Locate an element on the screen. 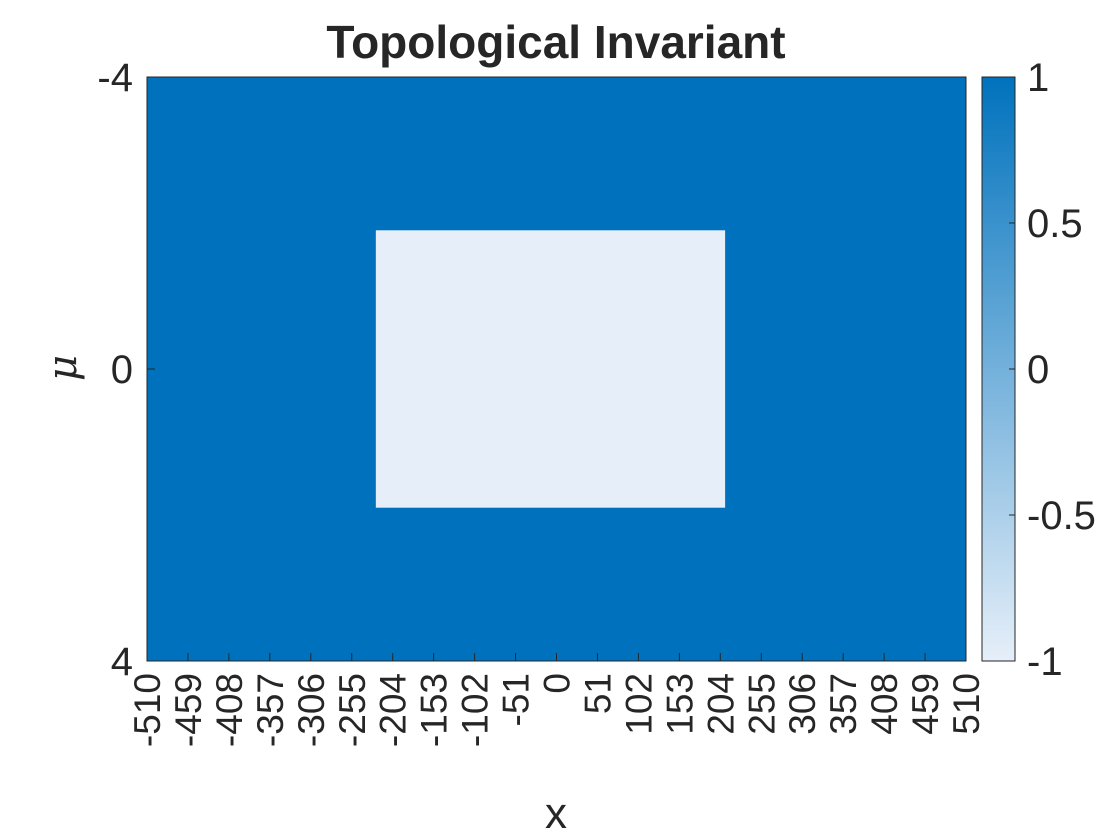  y-tick-label: -4 is located at coordinates (115, 78).